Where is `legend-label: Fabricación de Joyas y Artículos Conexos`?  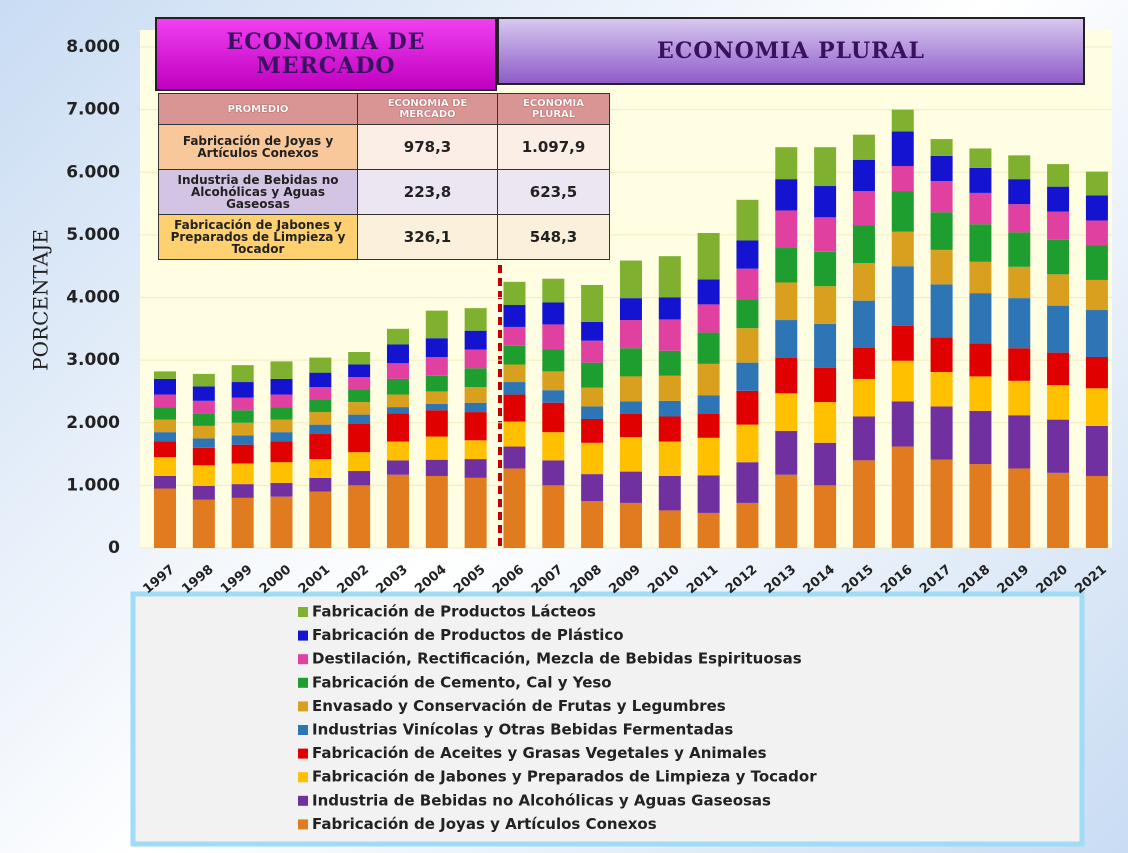 legend-label: Fabricación de Joyas y Artículos Conexos is located at coordinates (484, 824).